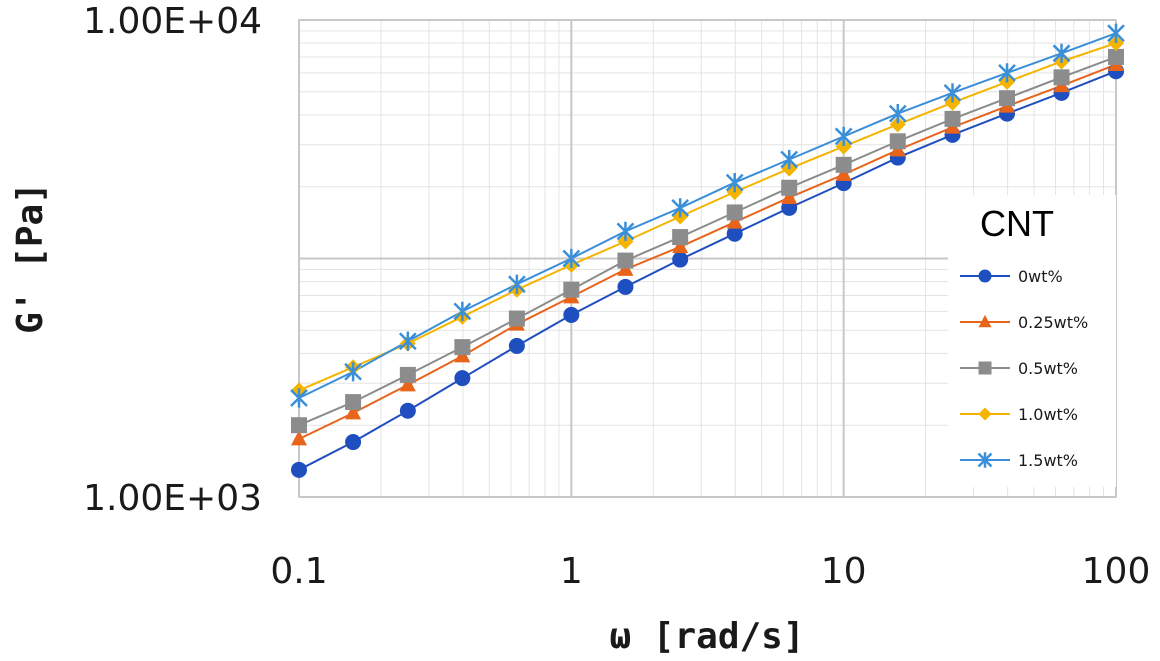 Image resolution: width=1160 pixels, height=661 pixels. What do you see at coordinates (710, 571) in the screenshot?
I see `x-tick-labels: 0.1 1 10 100` at bounding box center [710, 571].